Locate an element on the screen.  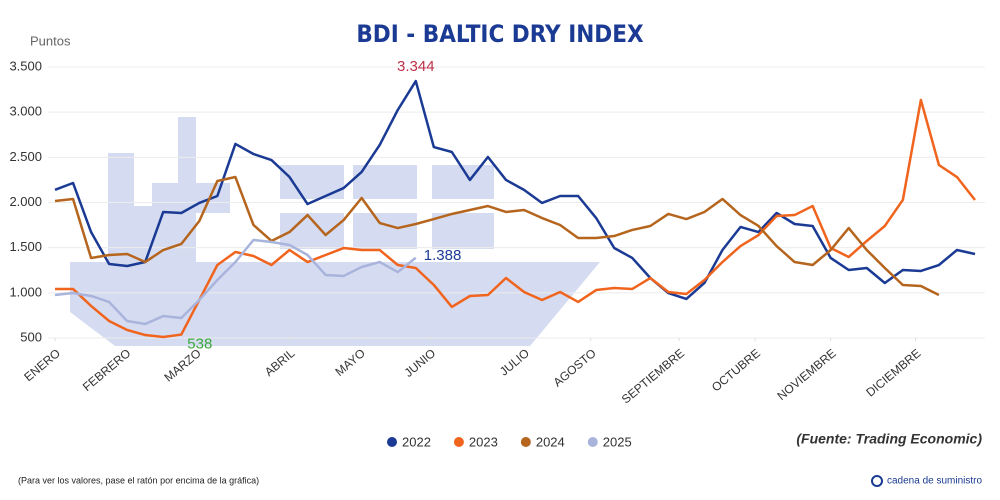
y-tick-label: 2.000 is located at coordinates (25, 201).